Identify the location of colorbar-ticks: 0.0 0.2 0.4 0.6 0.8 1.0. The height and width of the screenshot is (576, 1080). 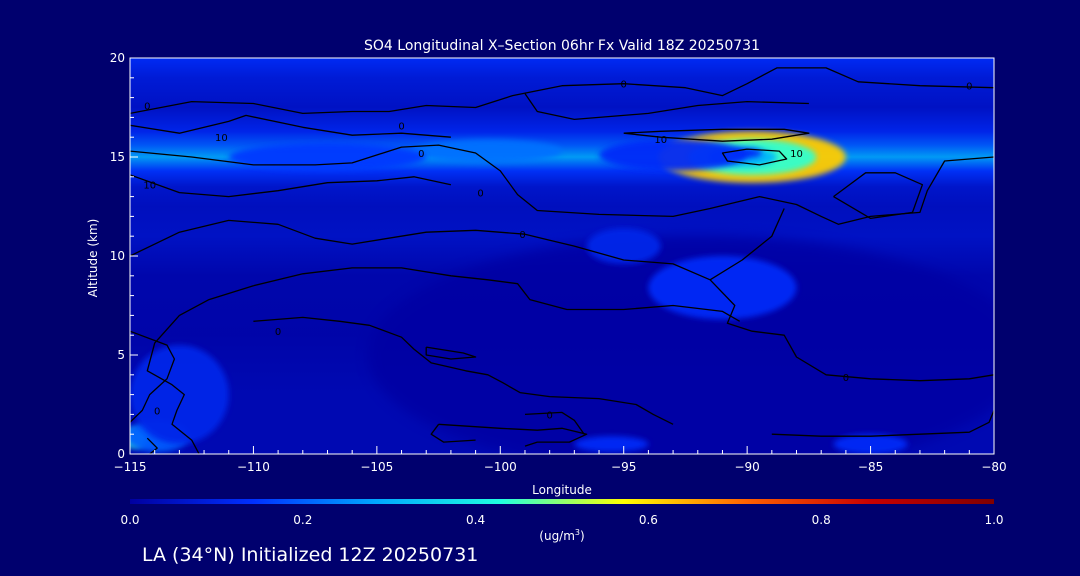
(561, 520).